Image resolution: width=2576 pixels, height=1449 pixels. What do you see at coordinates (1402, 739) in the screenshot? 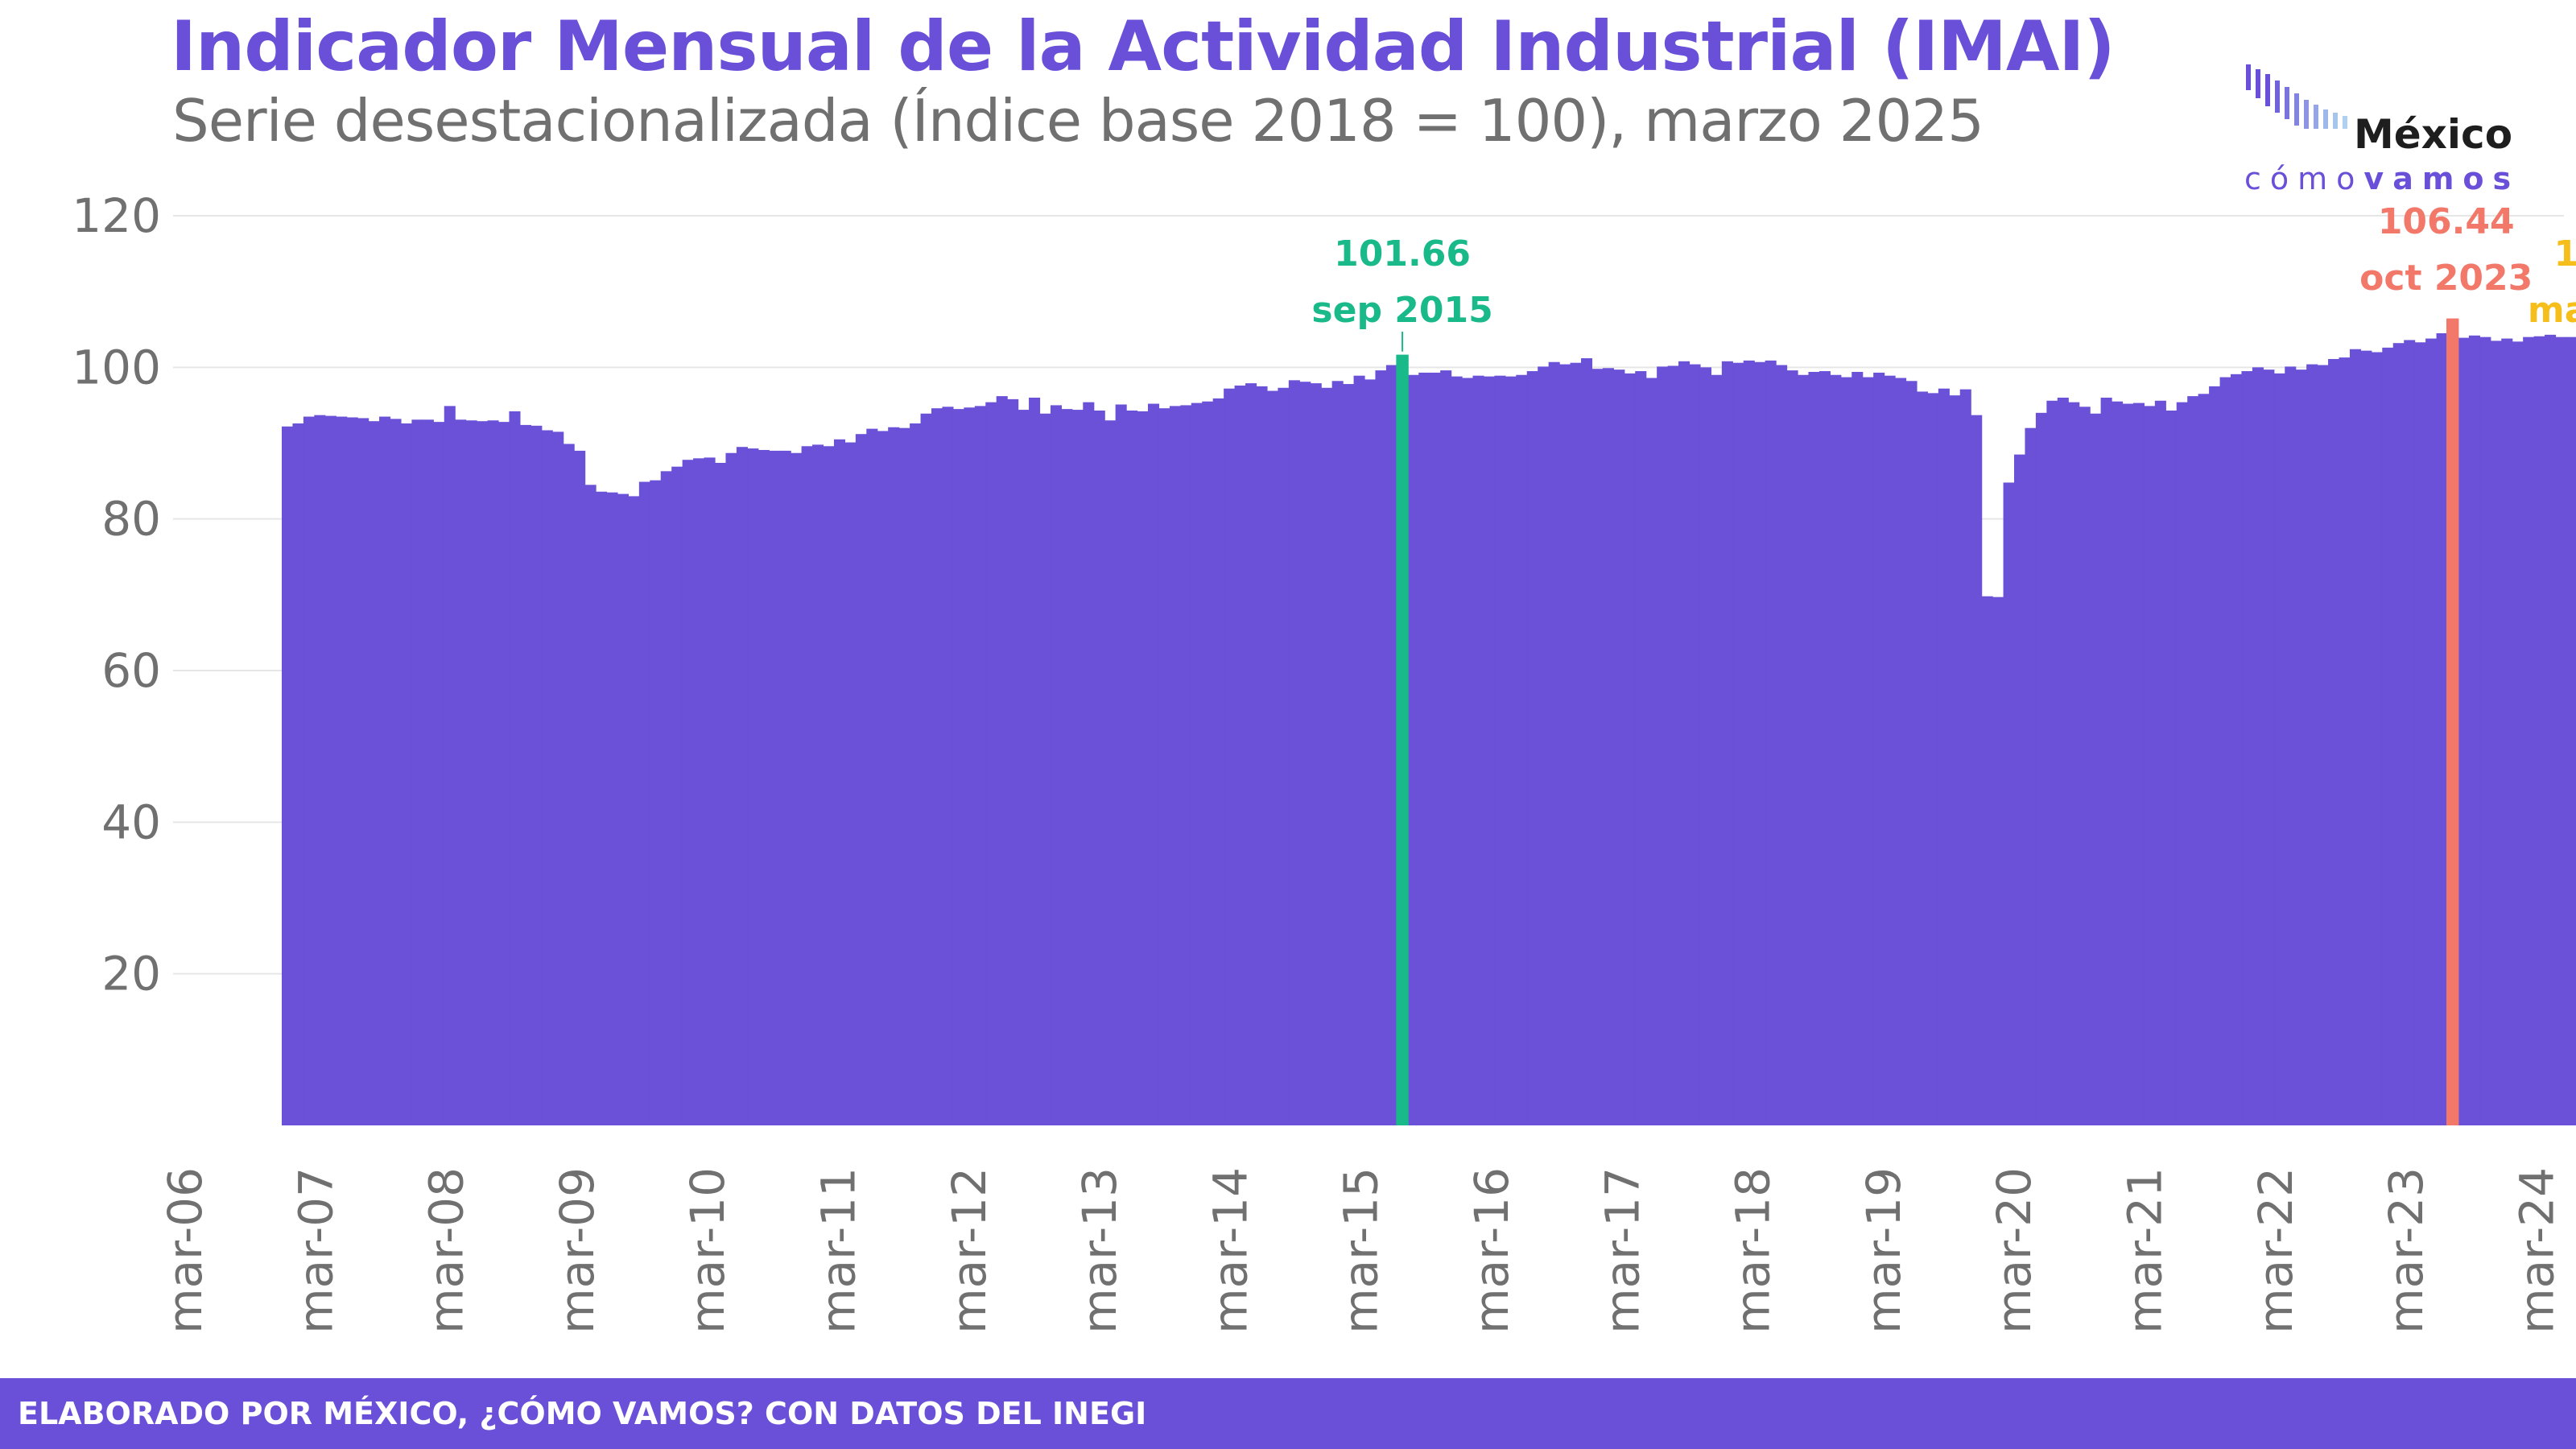
I see `highlight-bar` at bounding box center [1402, 739].